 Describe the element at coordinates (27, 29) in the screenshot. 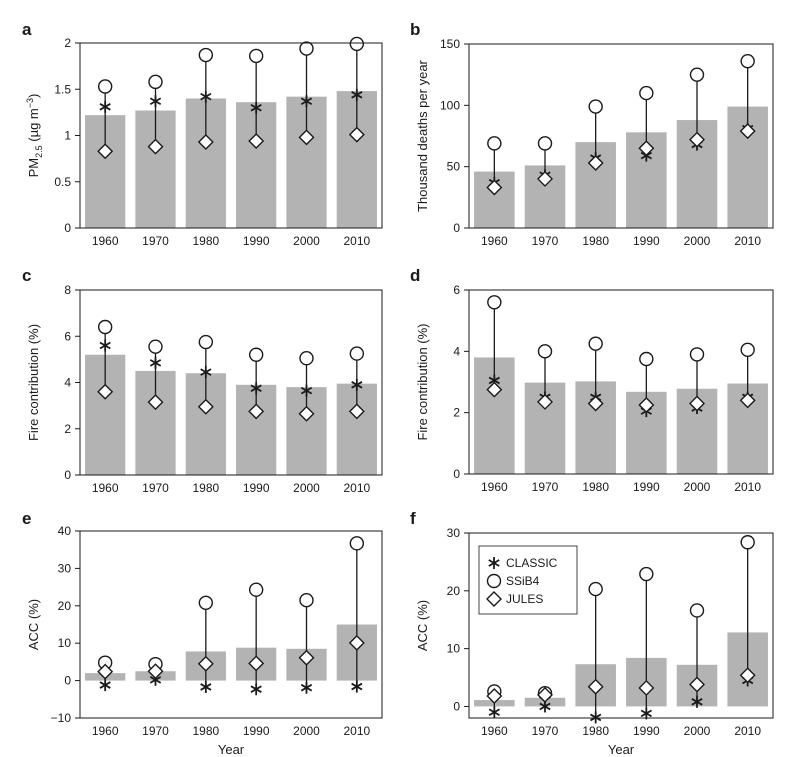

I see `panel-letter: a` at that location.